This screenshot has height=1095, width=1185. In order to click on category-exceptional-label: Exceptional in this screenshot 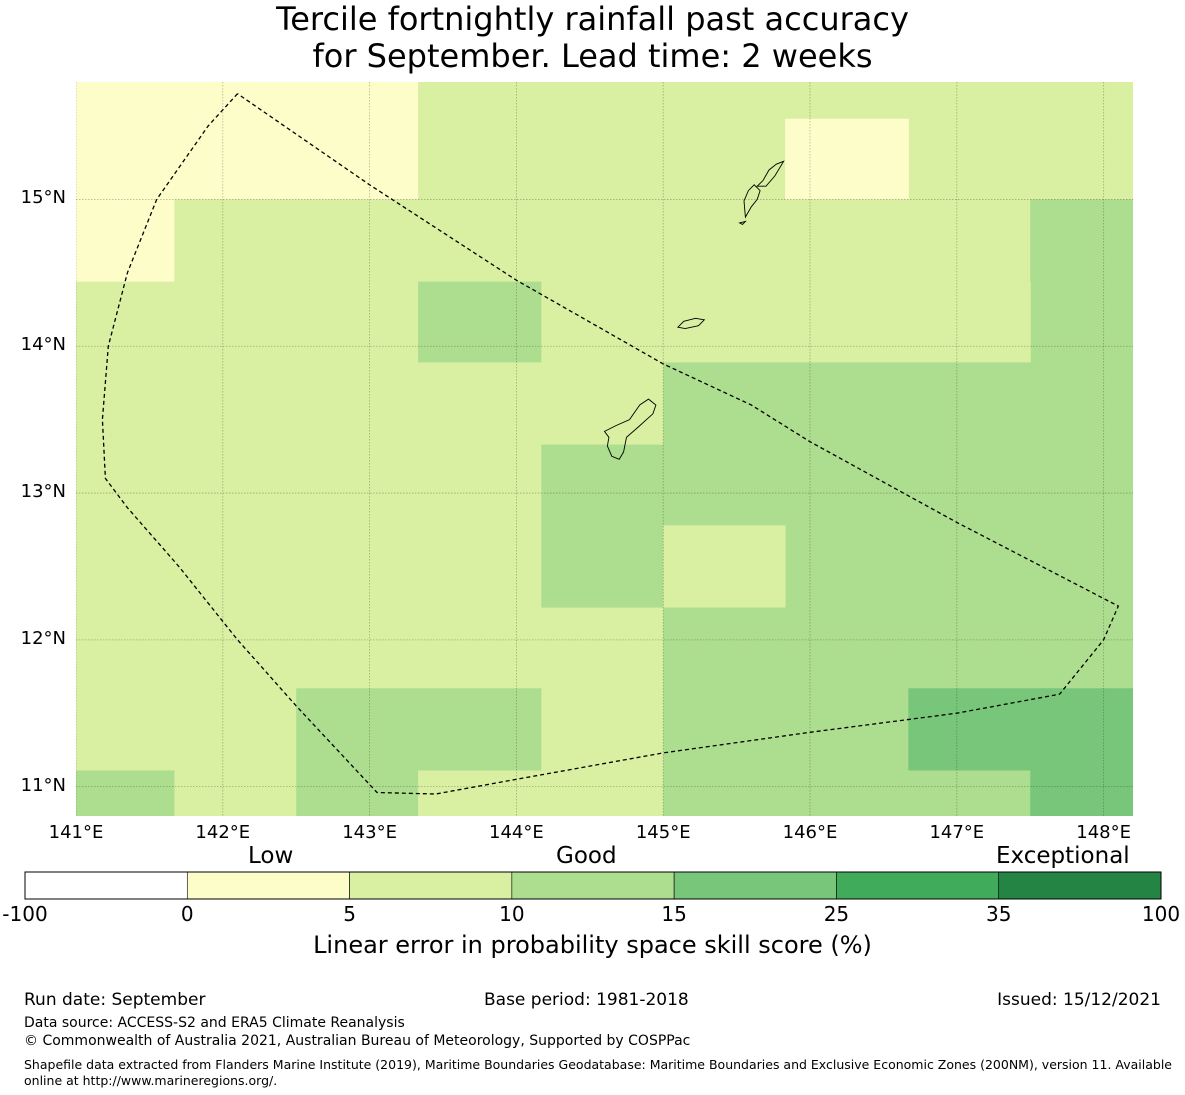, I will do `click(1063, 856)`.